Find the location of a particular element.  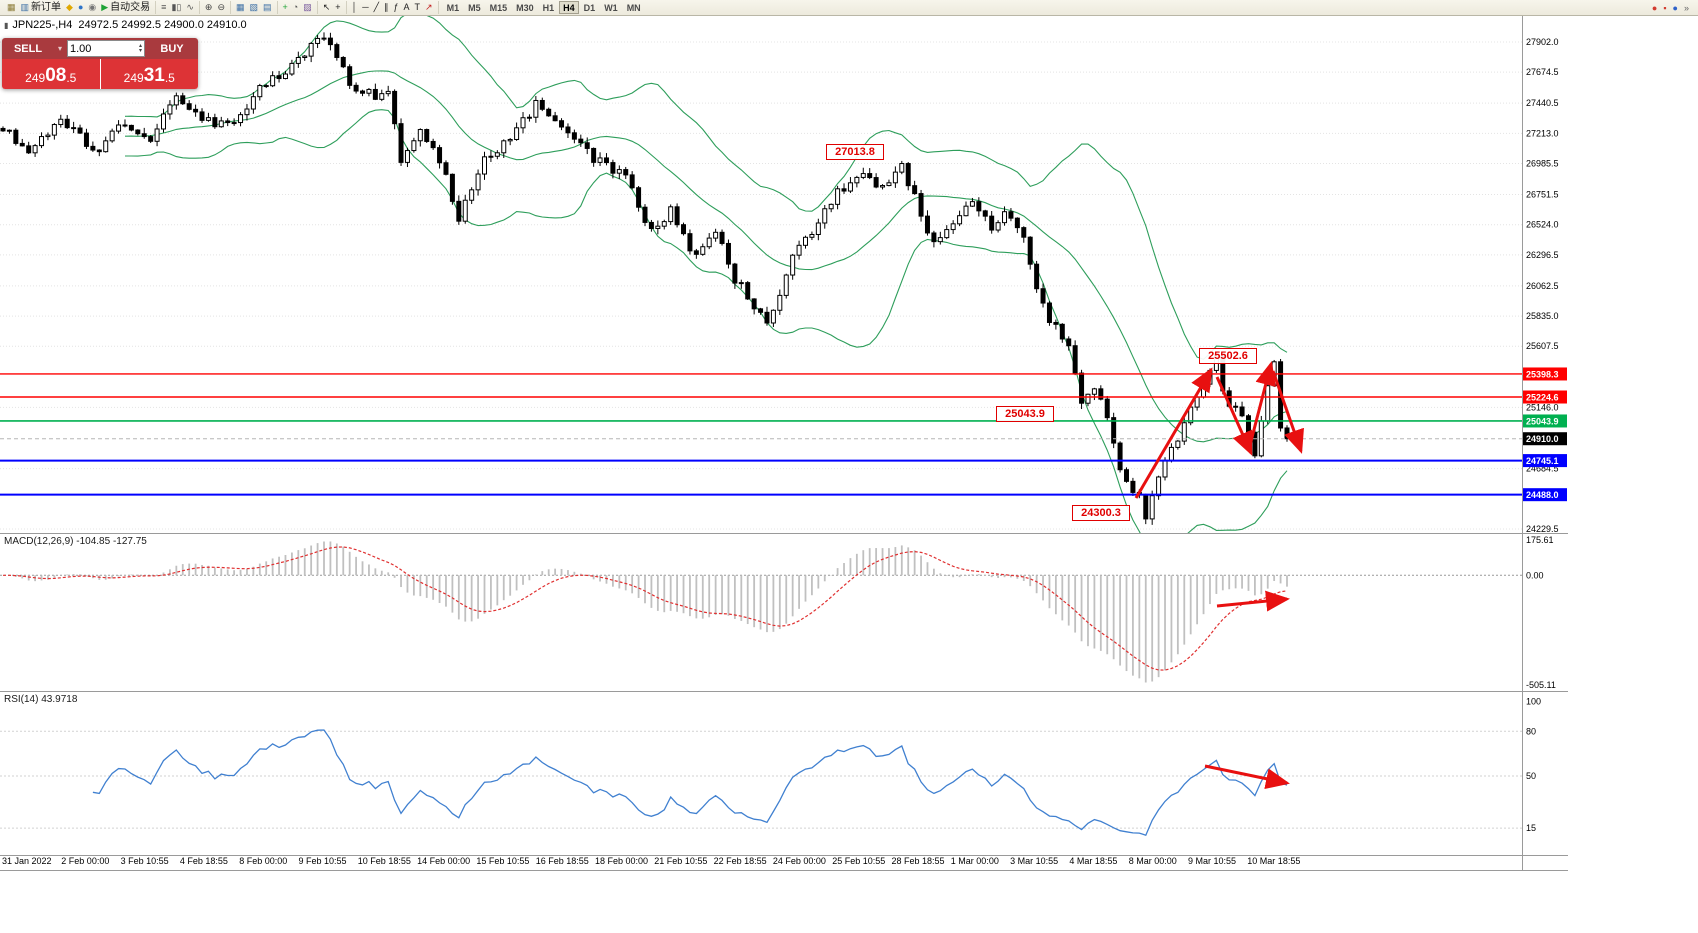

new-order-button: ▥ 新订单 is located at coordinates (41, 7).